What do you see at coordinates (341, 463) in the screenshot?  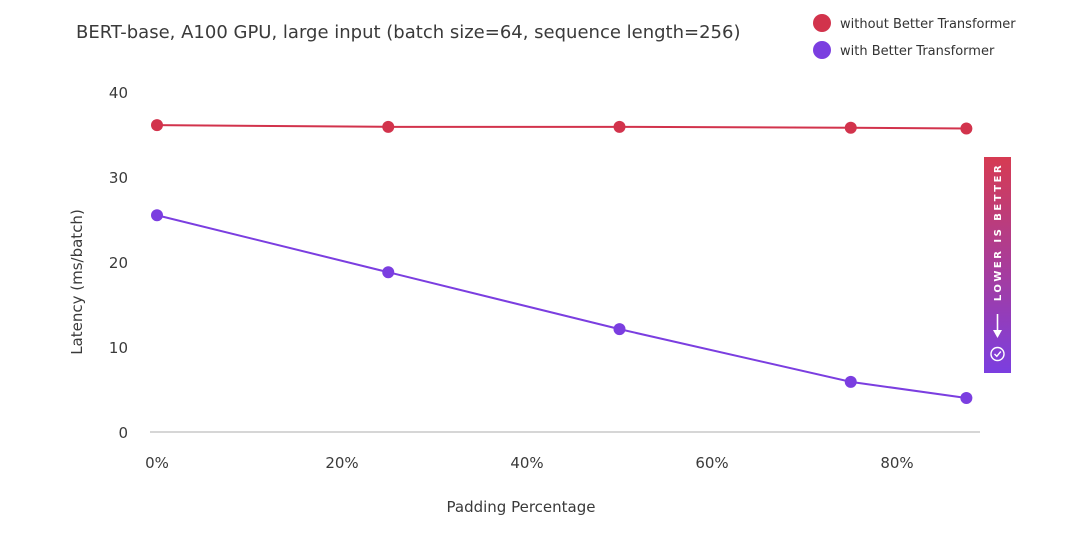 I see `x-tick-label-1: 20%` at bounding box center [341, 463].